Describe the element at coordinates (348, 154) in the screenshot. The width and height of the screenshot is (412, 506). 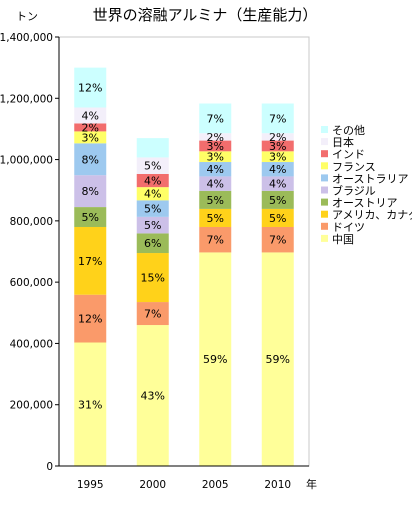
I see `legend-label: インド` at that location.